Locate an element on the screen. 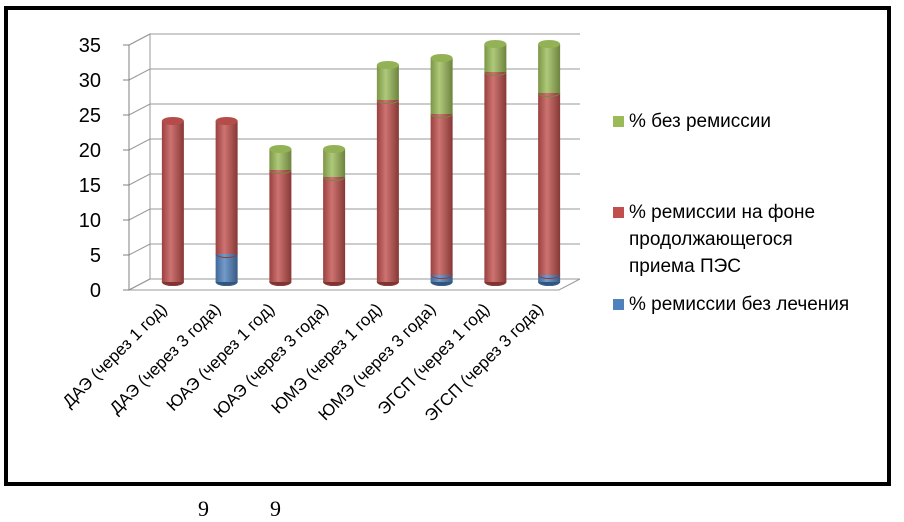 The width and height of the screenshot is (904, 522). footer-number-2: 9 is located at coordinates (275, 508).